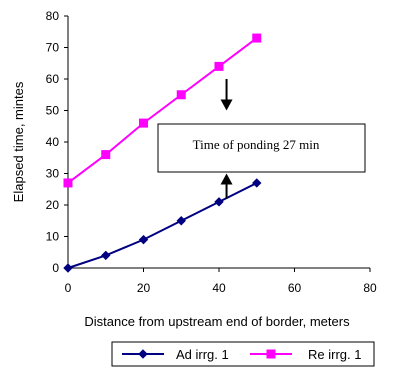 The image size is (406, 367). What do you see at coordinates (53, 16) in the screenshot?
I see `y-tick-label: 80` at bounding box center [53, 16].